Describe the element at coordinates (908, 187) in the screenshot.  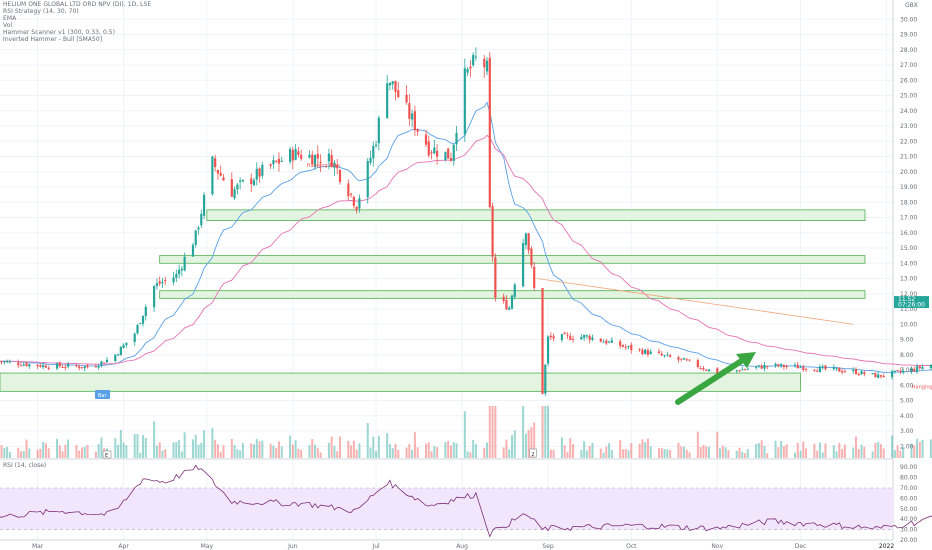
I see `price-tick-label: 19.00` at that location.